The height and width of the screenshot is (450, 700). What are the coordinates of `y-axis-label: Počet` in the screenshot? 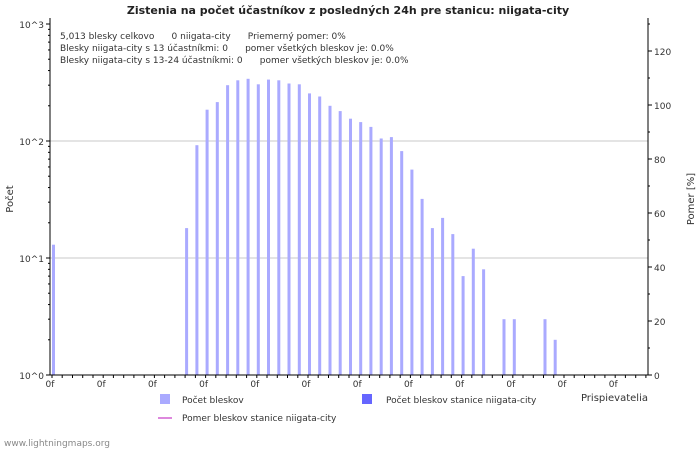 It's located at (10, 198).